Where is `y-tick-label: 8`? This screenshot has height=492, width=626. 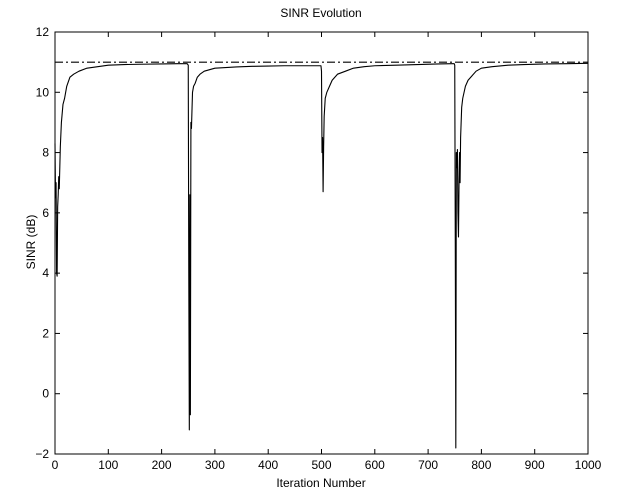
y-tick-label: 8 is located at coordinates (45, 153).